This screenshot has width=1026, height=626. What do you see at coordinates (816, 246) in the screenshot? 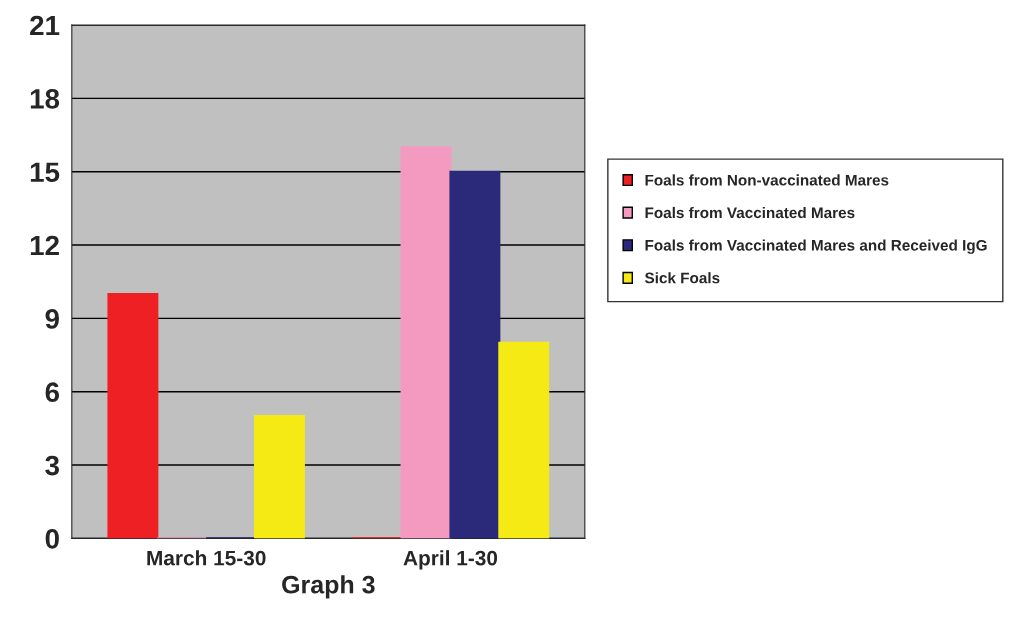
I see `legend-label: Foals from Vaccinated Mares and Received IgG` at bounding box center [816, 246].